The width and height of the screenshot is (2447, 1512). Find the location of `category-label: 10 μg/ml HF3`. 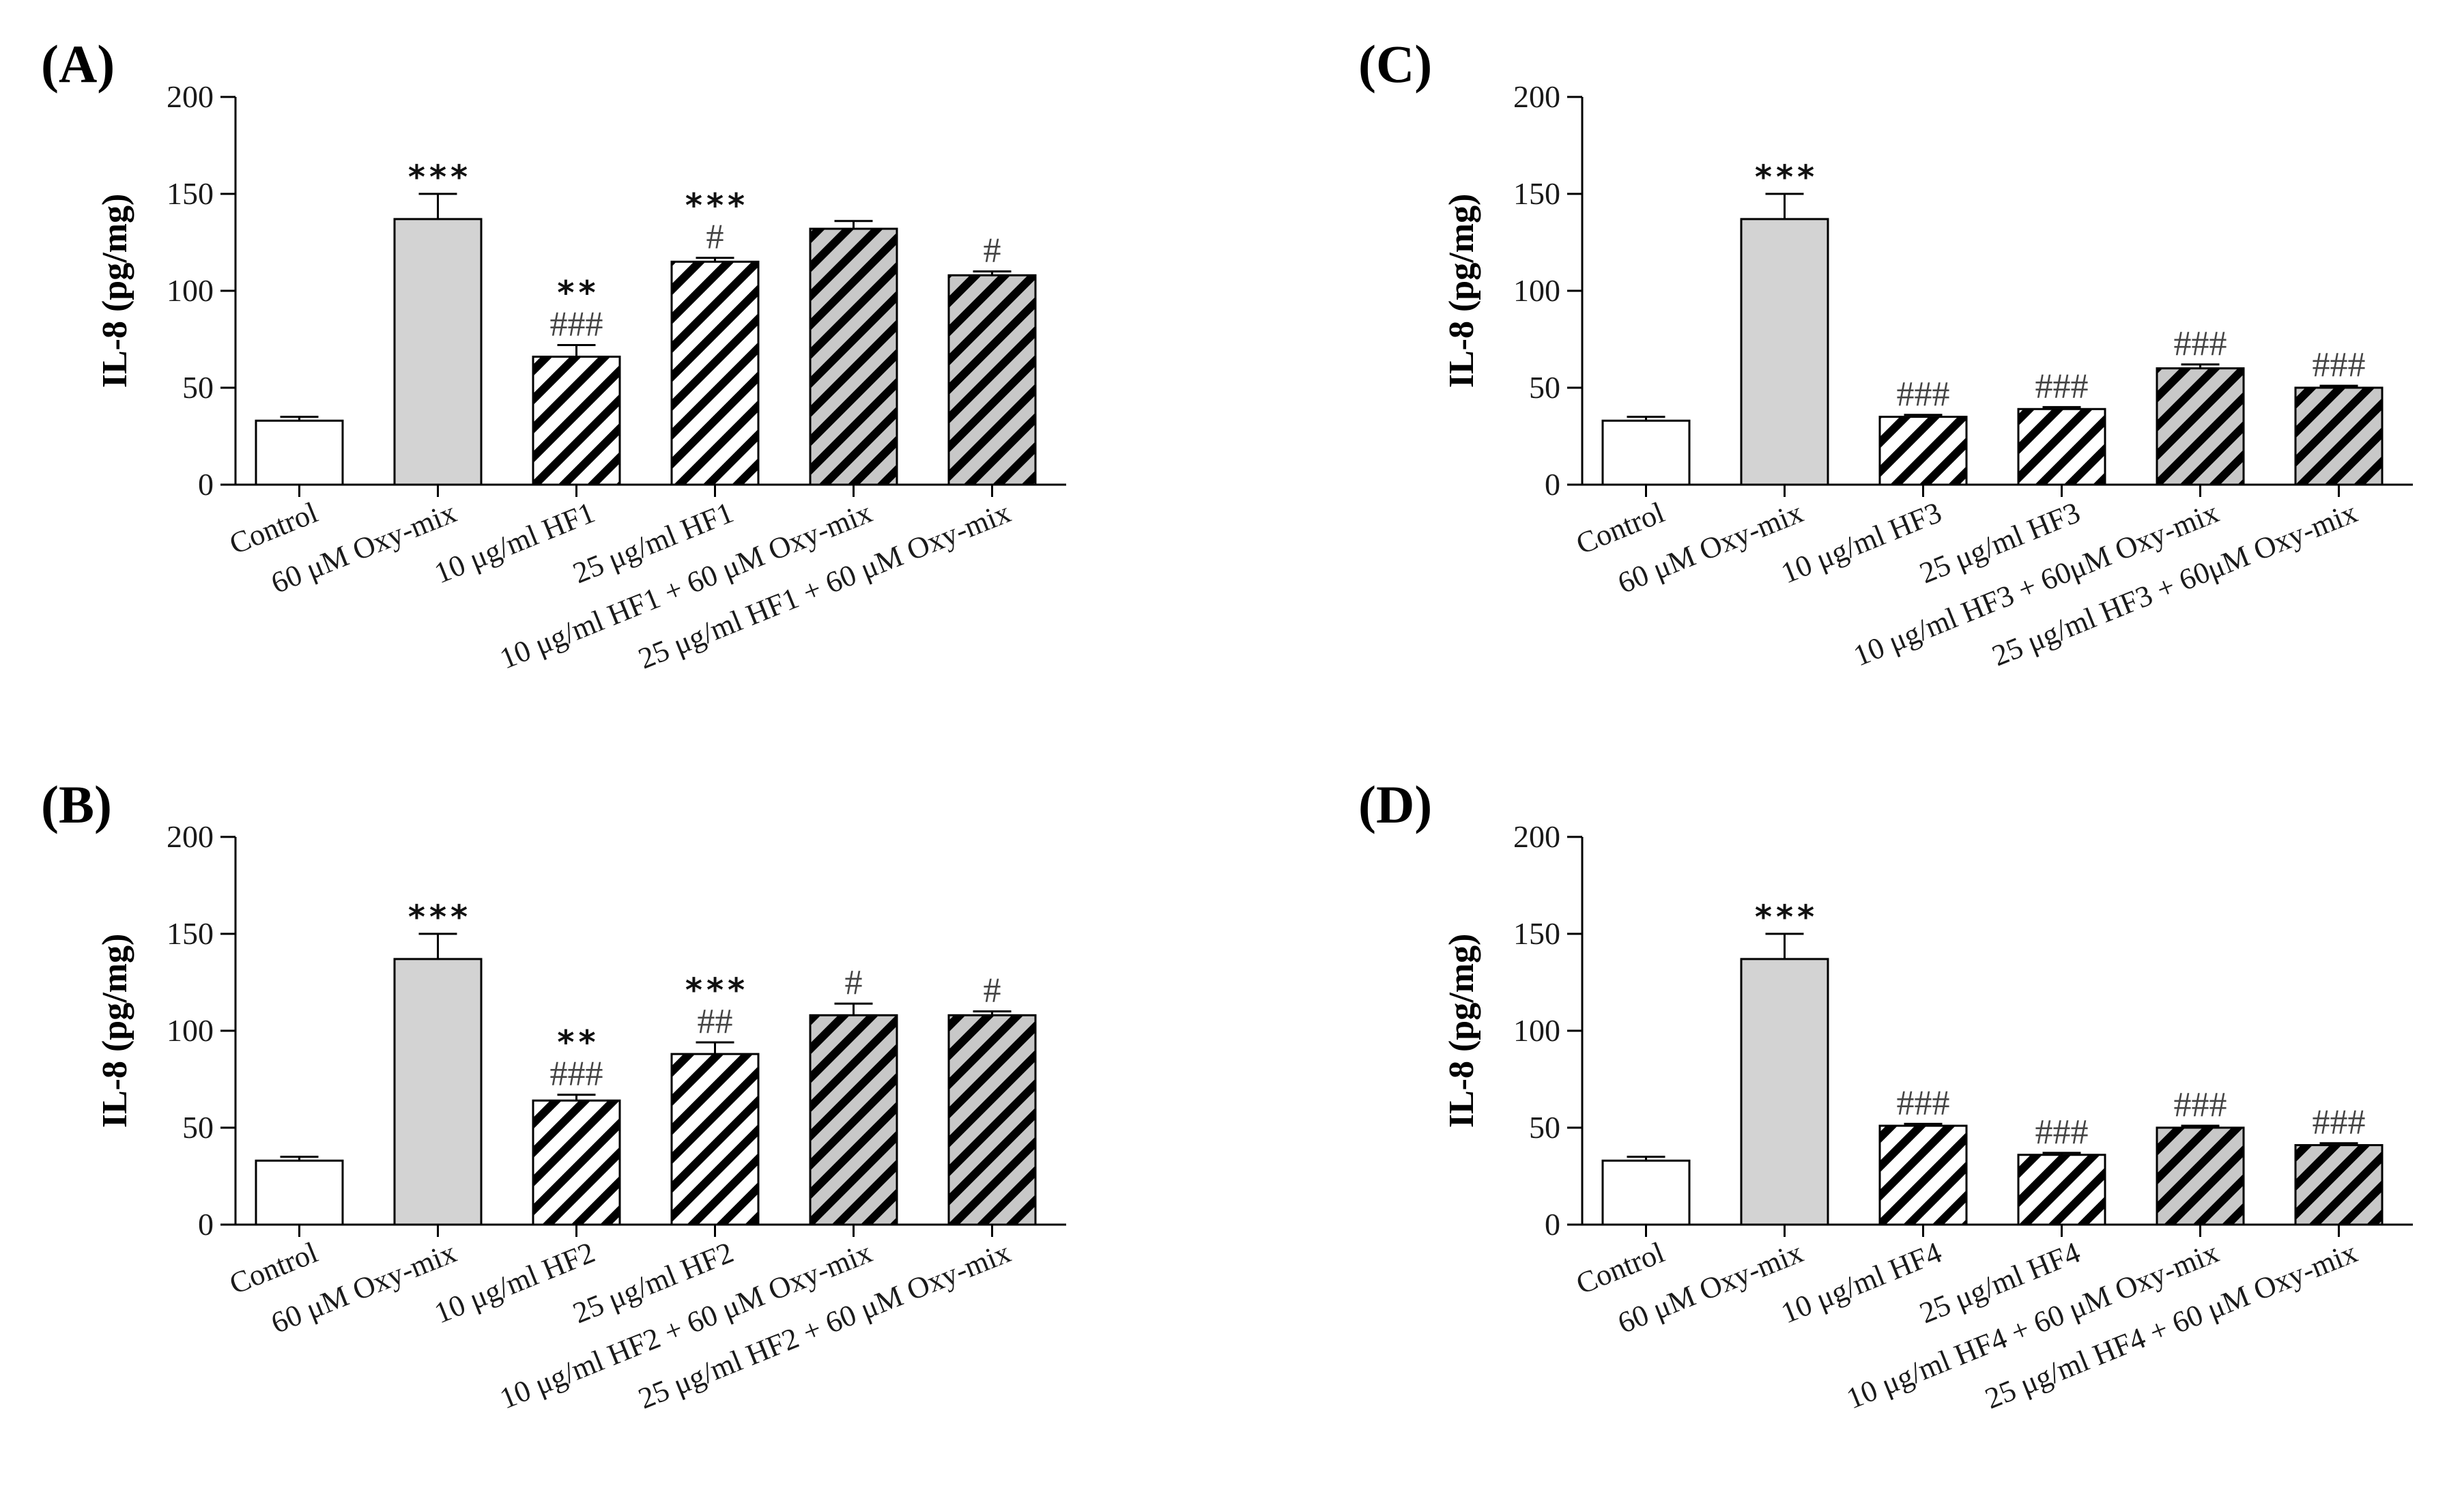

category-label: 10 μg/ml HF3 is located at coordinates (1861, 543).